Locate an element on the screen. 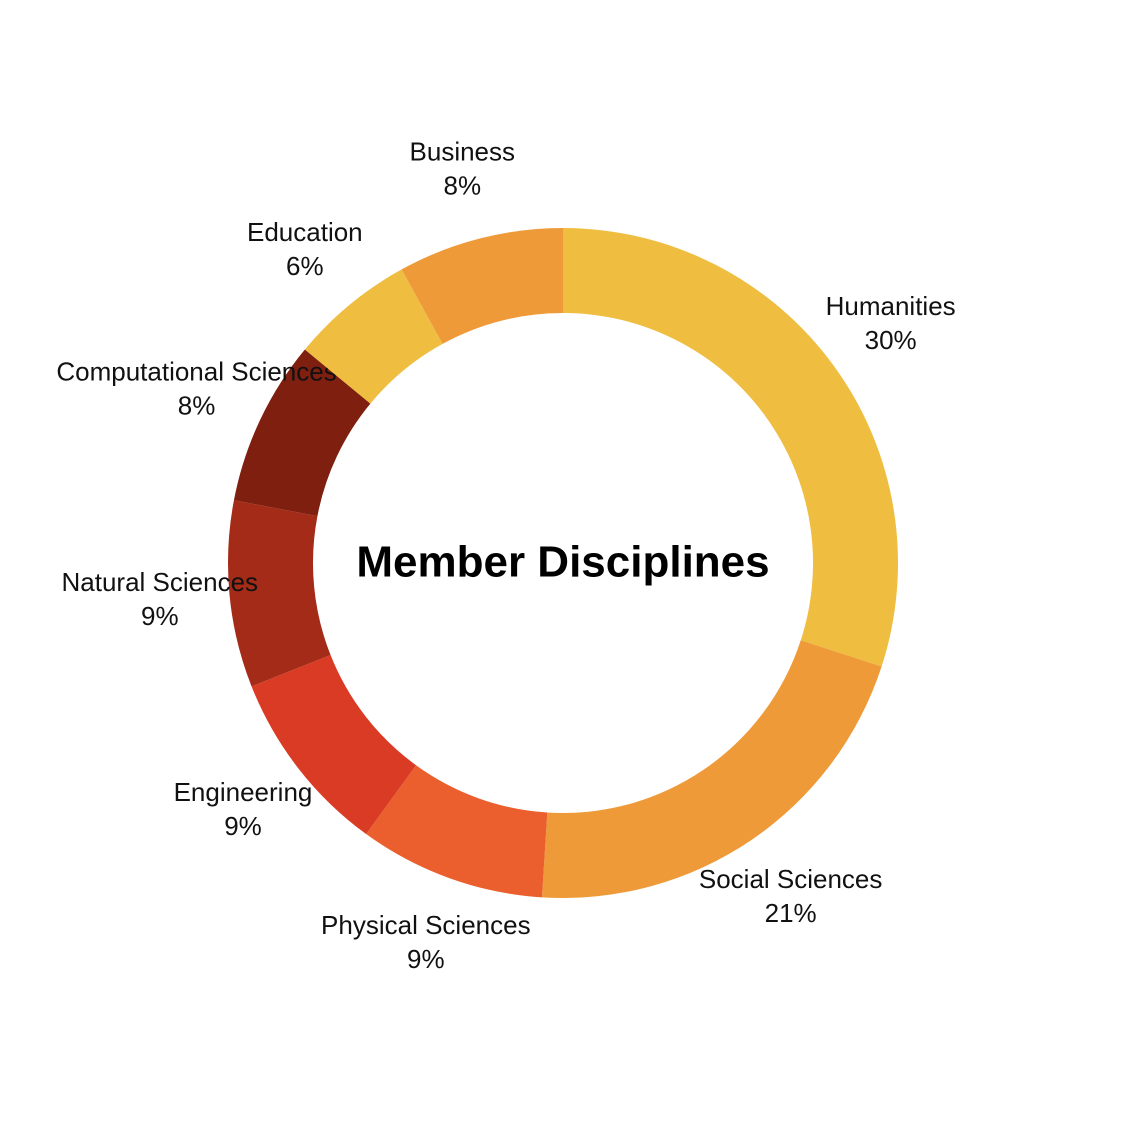 The width and height of the screenshot is (1127, 1127). slice-label: Social Sciences is located at coordinates (791, 879).